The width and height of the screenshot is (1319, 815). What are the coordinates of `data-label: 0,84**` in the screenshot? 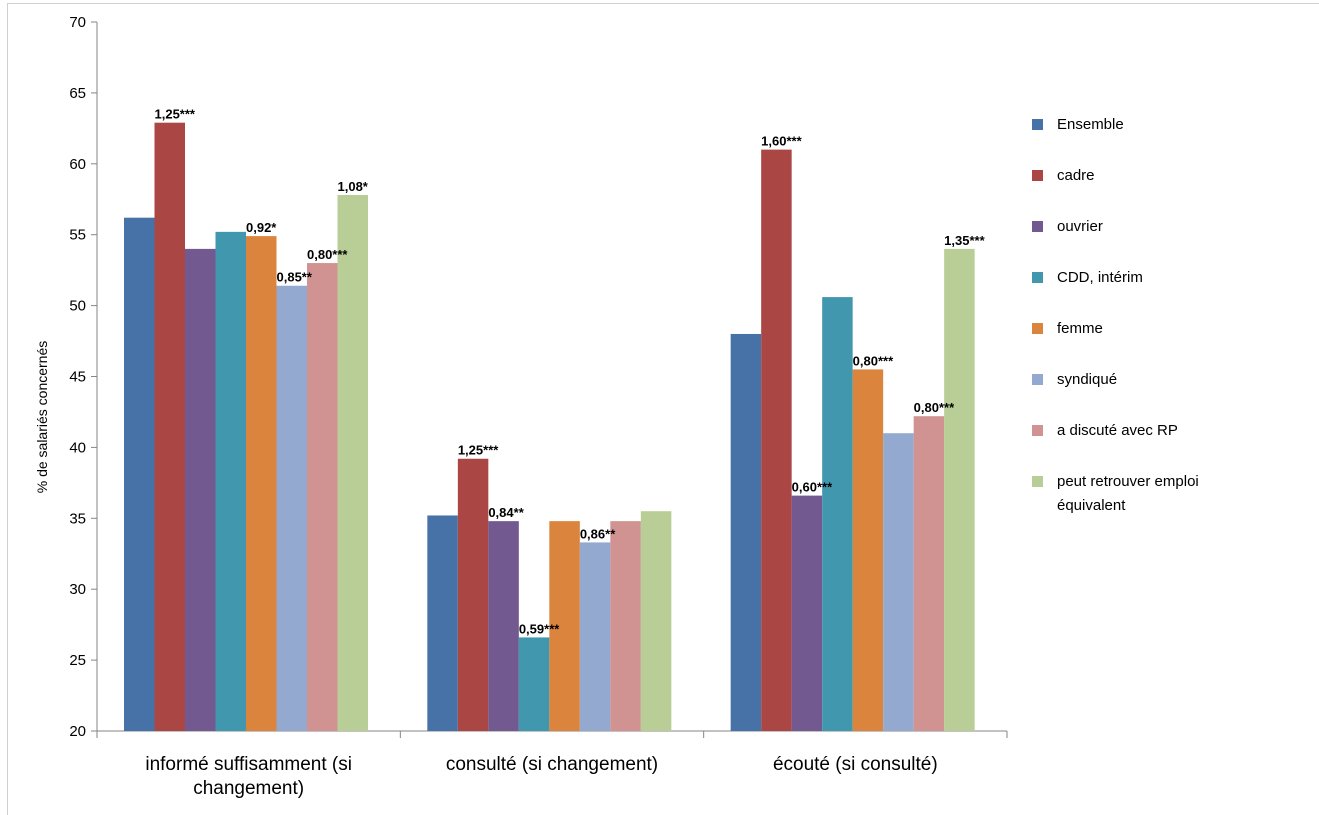 It's located at (506, 512).